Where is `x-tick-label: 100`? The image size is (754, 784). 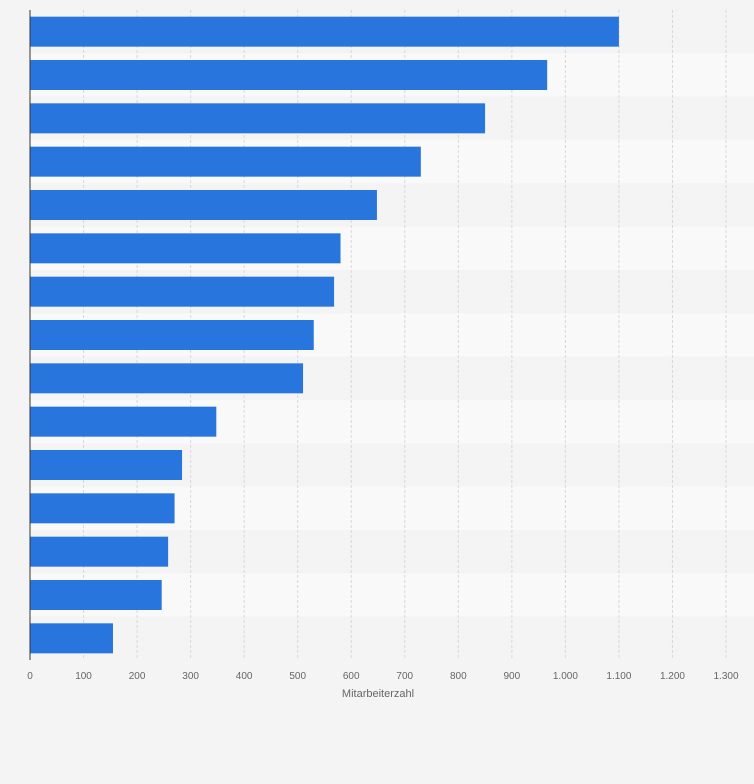 x-tick-label: 100 is located at coordinates (83, 676).